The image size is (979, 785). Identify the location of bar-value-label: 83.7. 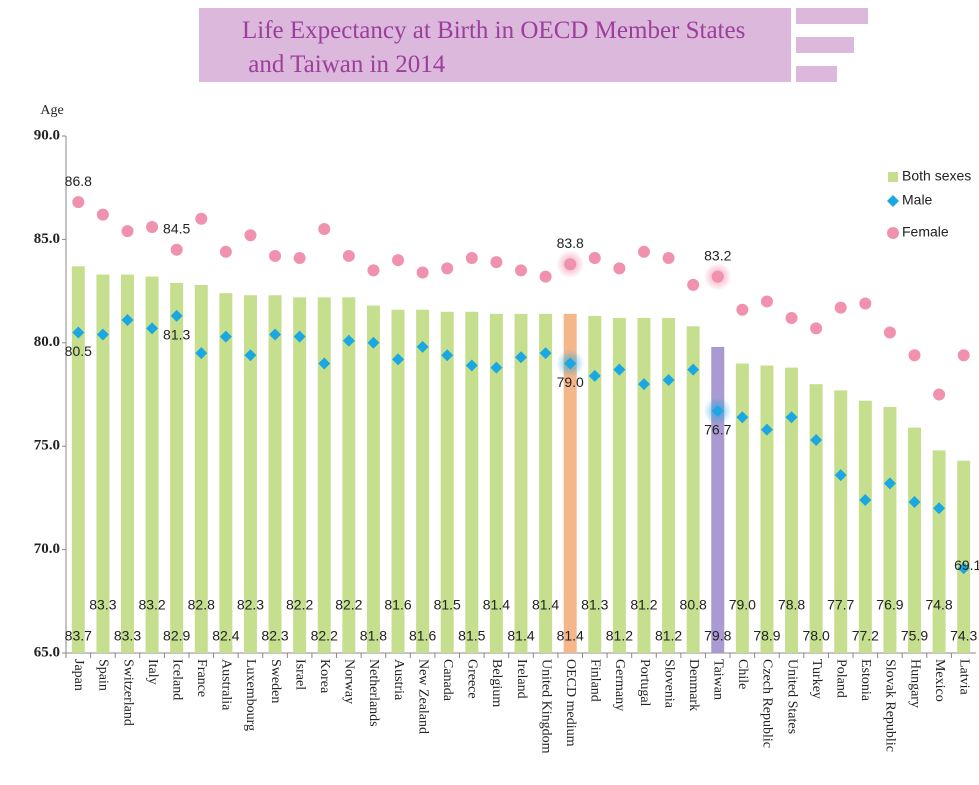
(78, 636).